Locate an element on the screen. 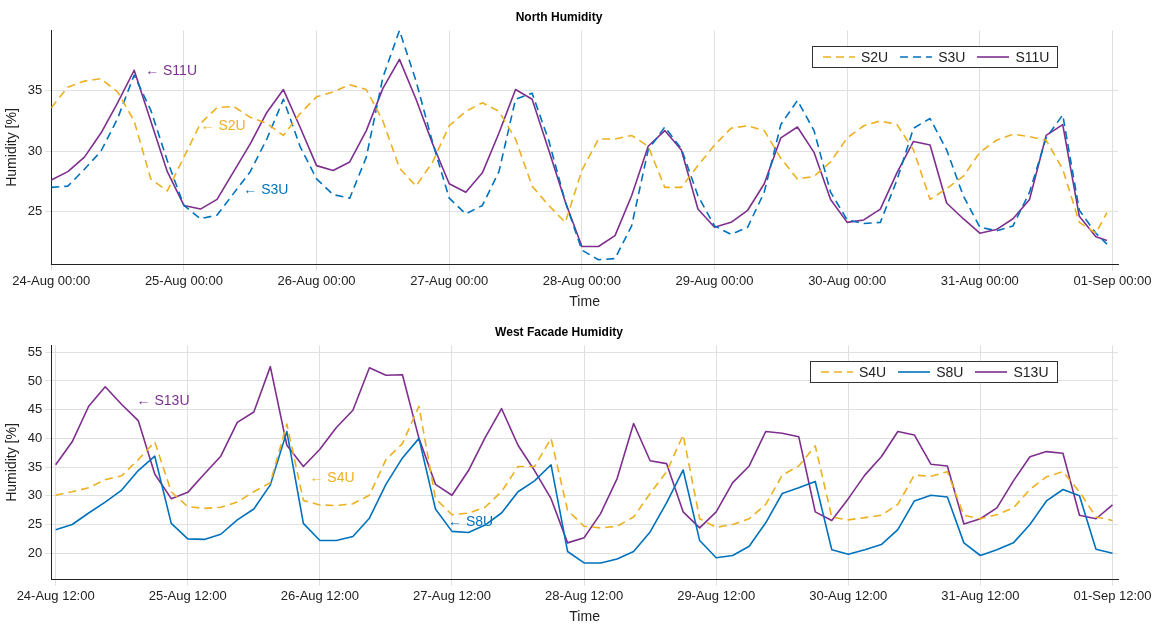  annotation: ← S2U is located at coordinates (223, 125).